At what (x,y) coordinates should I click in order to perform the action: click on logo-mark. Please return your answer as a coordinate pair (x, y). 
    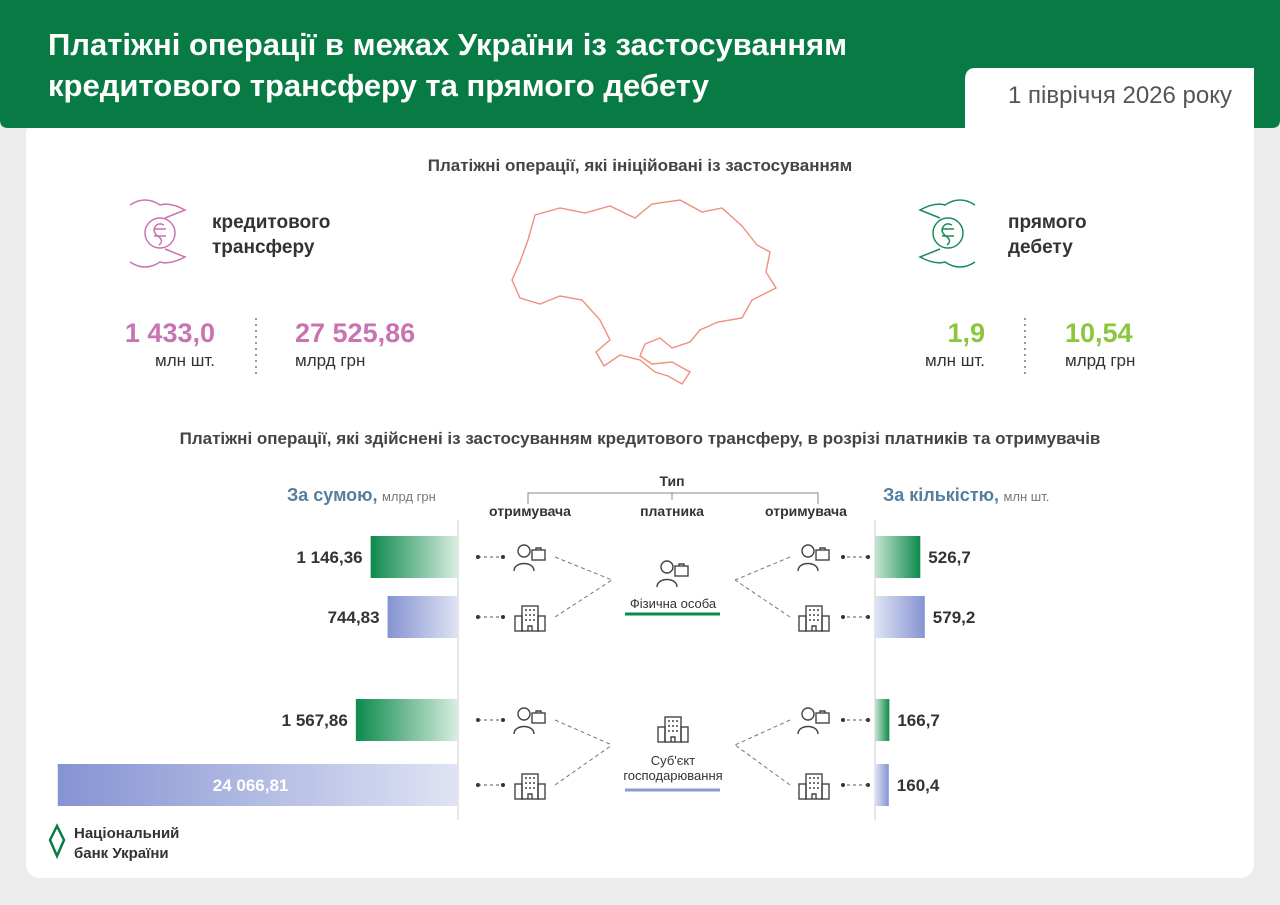
    Looking at the image, I should click on (57, 841).